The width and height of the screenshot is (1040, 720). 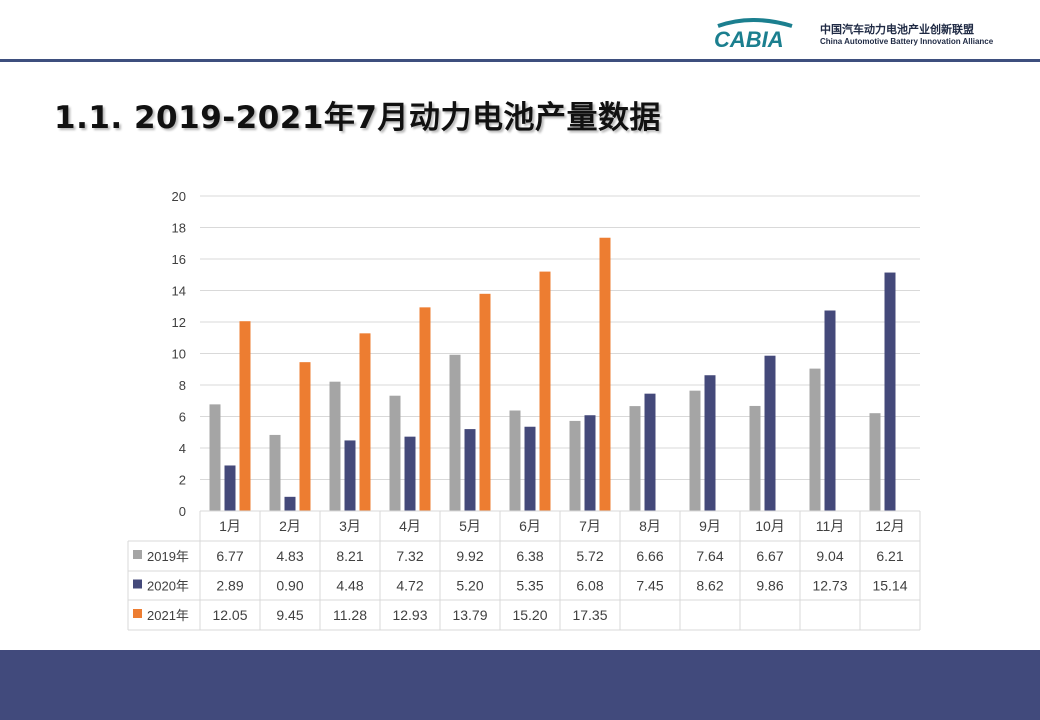 I want to click on bar-2021年-3月, so click(x=365, y=422).